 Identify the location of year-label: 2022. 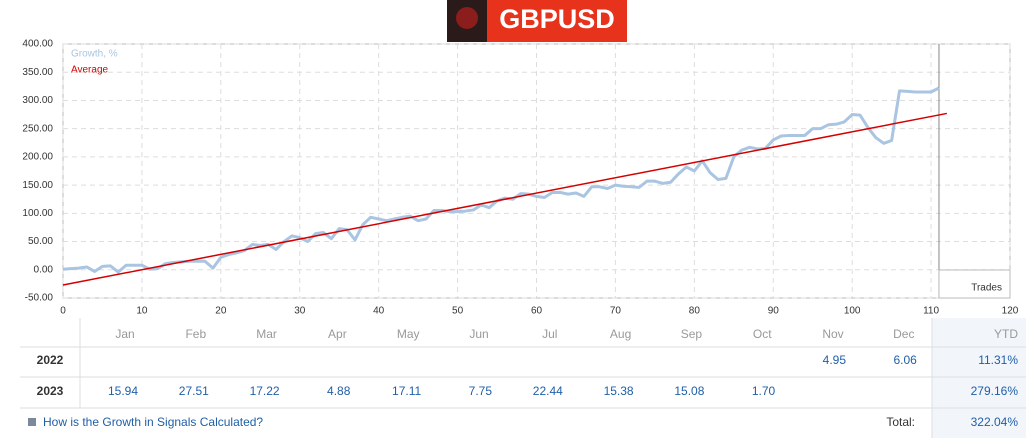
(50, 360).